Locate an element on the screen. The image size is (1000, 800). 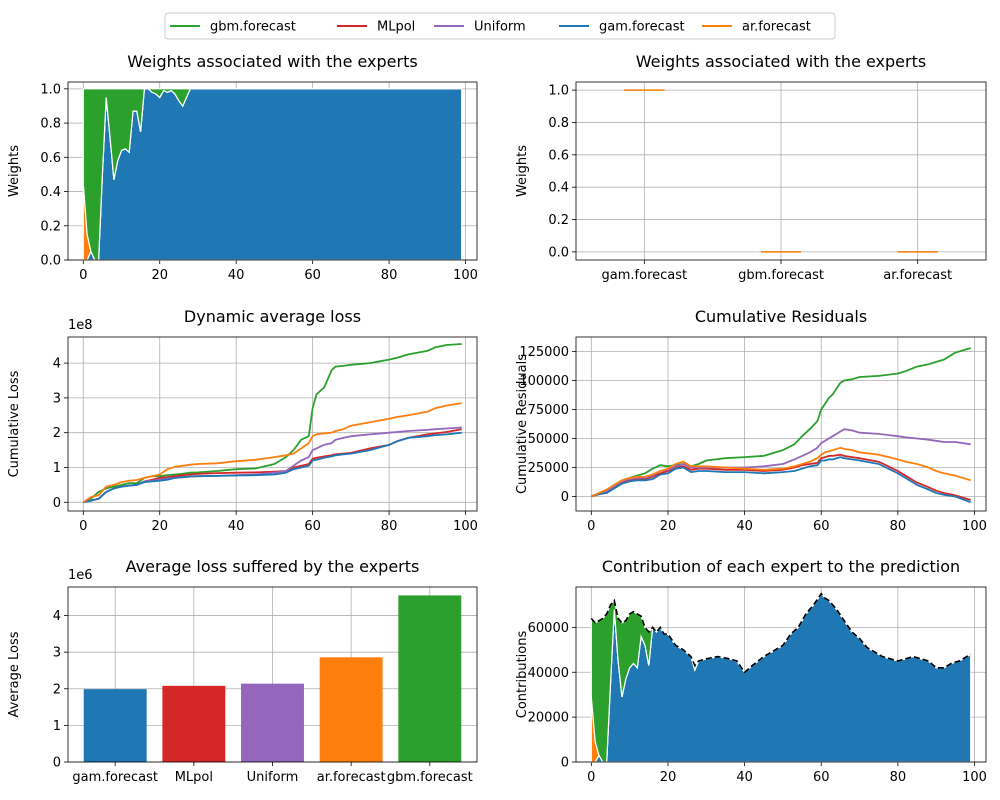
y-tick-label: 2 is located at coordinates (57, 433).